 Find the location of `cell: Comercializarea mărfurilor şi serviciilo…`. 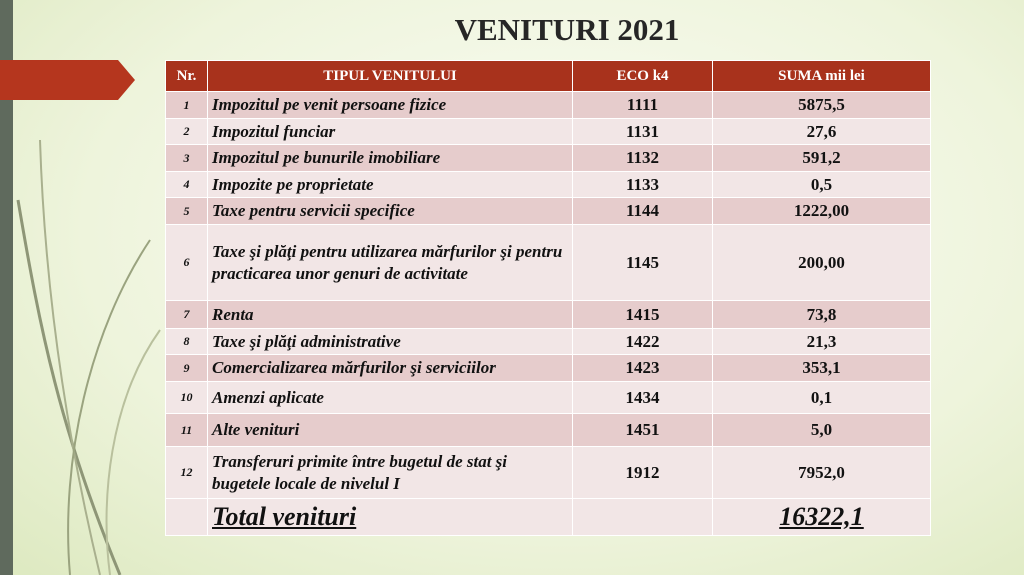

cell: Comercializarea mărfurilor şi serviciilo… is located at coordinates (390, 368).